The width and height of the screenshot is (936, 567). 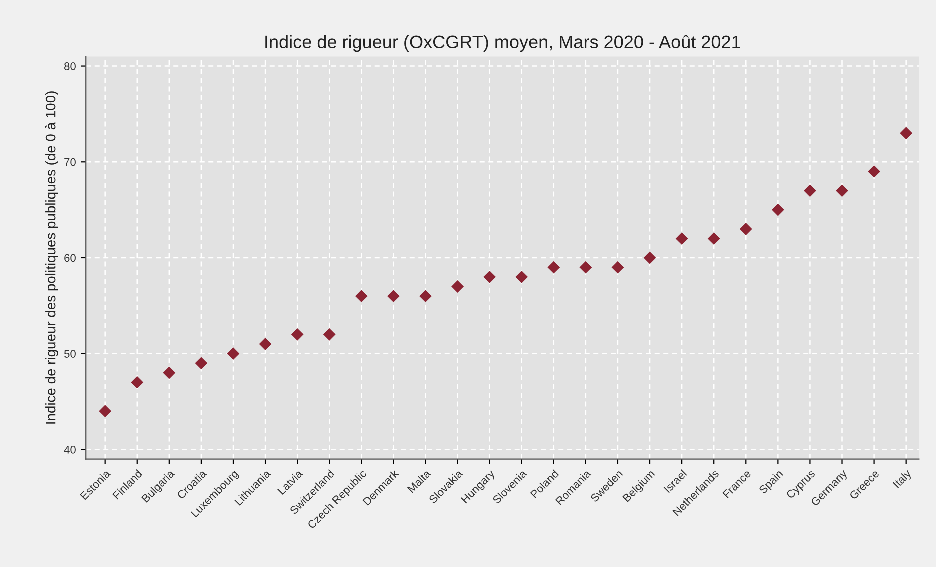 I want to click on y-tick-label: 70, so click(x=70, y=162).